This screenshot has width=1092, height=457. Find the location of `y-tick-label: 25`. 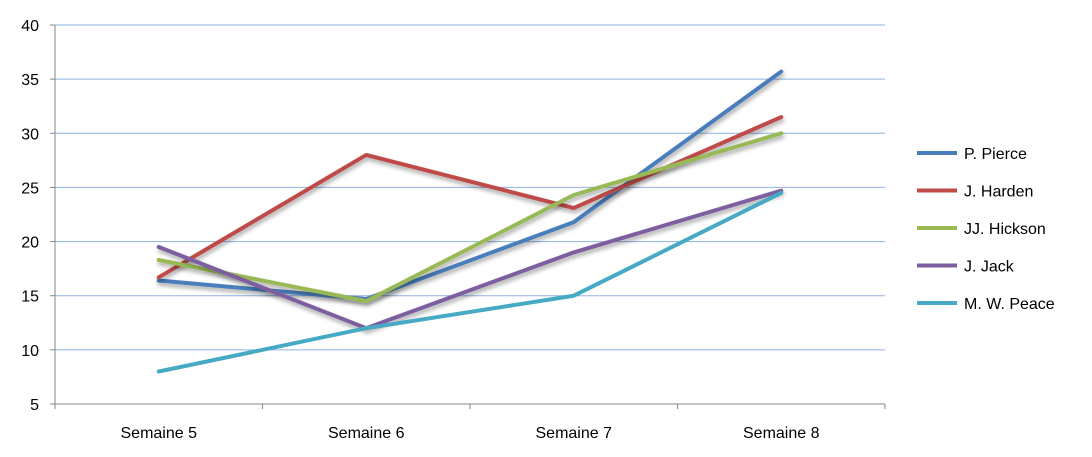

y-tick-label: 25 is located at coordinates (30, 188).